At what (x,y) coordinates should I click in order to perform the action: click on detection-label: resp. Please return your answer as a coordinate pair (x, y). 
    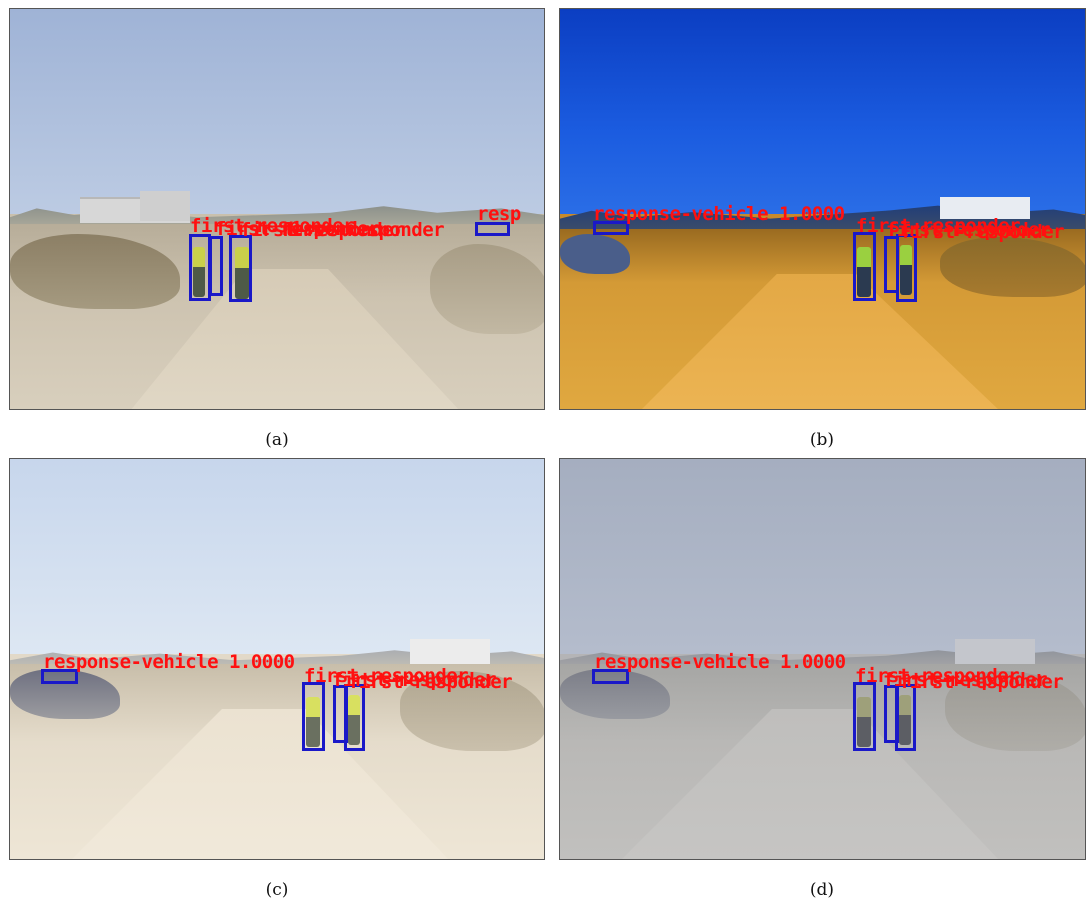
    Looking at the image, I should click on (499, 214).